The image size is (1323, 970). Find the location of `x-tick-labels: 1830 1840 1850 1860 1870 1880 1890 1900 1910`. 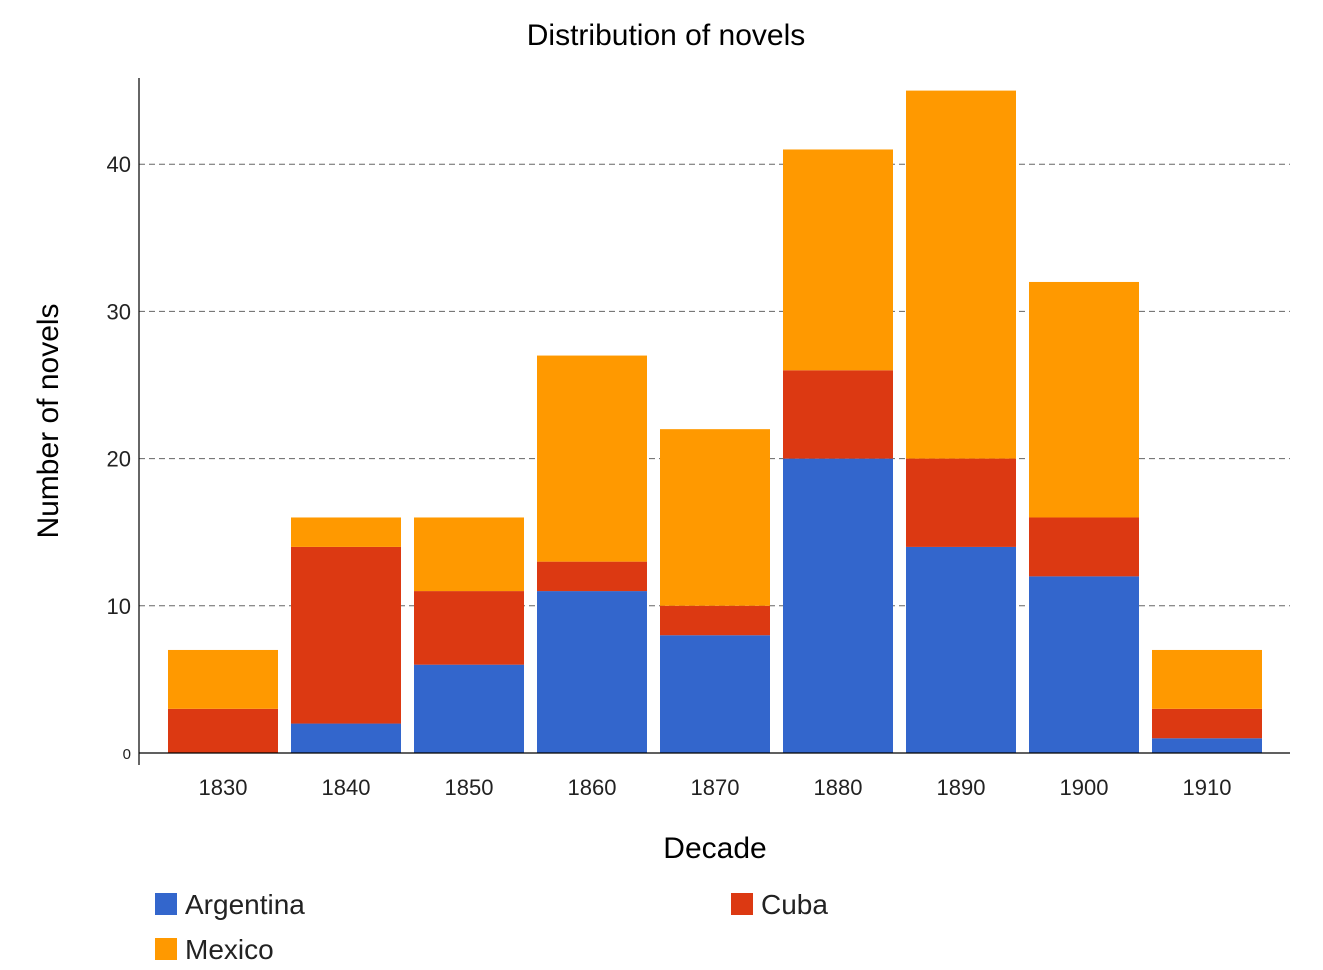

x-tick-labels: 1830 1840 1850 1860 1870 1880 1890 1900 1910 is located at coordinates (715, 787).